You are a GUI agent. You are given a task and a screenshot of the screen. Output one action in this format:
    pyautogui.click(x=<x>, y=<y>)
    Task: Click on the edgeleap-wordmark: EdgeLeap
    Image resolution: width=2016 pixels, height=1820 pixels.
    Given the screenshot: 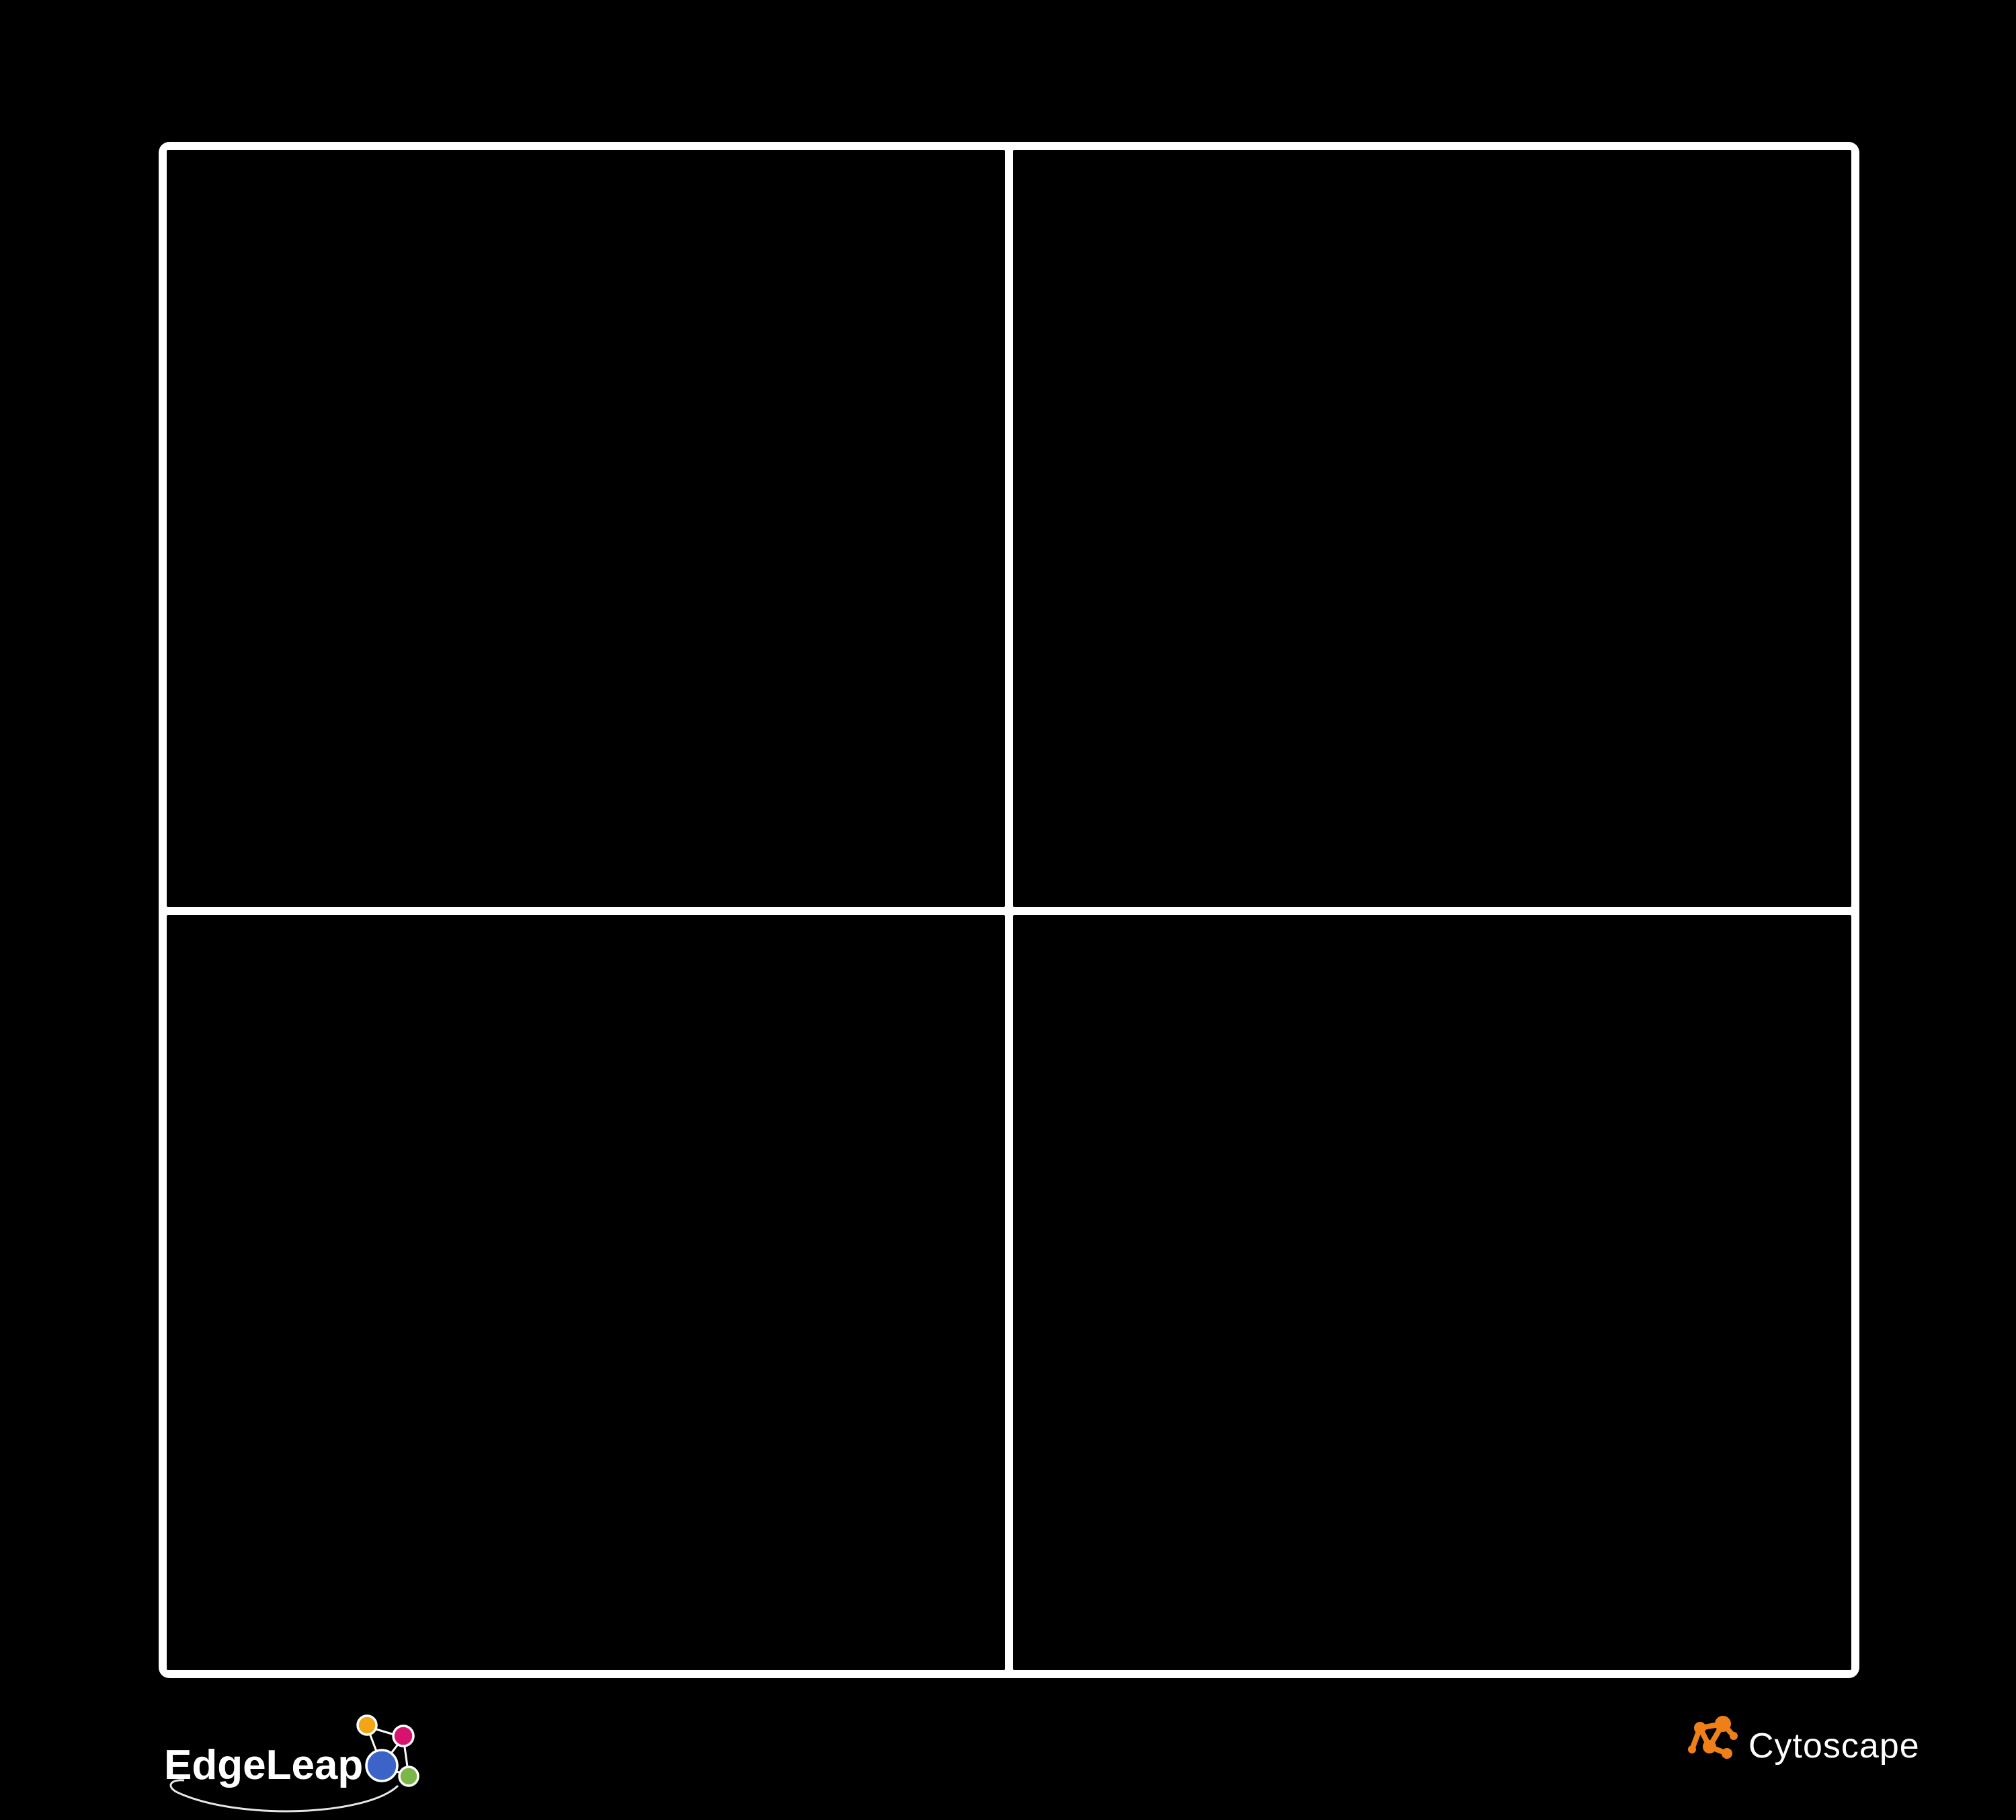 What is the action you would take?
    pyautogui.click(x=263, y=1765)
    